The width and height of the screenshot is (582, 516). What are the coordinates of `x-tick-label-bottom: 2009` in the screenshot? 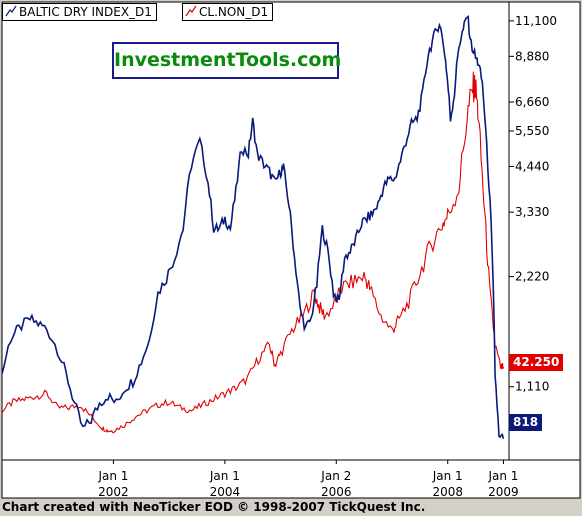 It's located at (503, 492).